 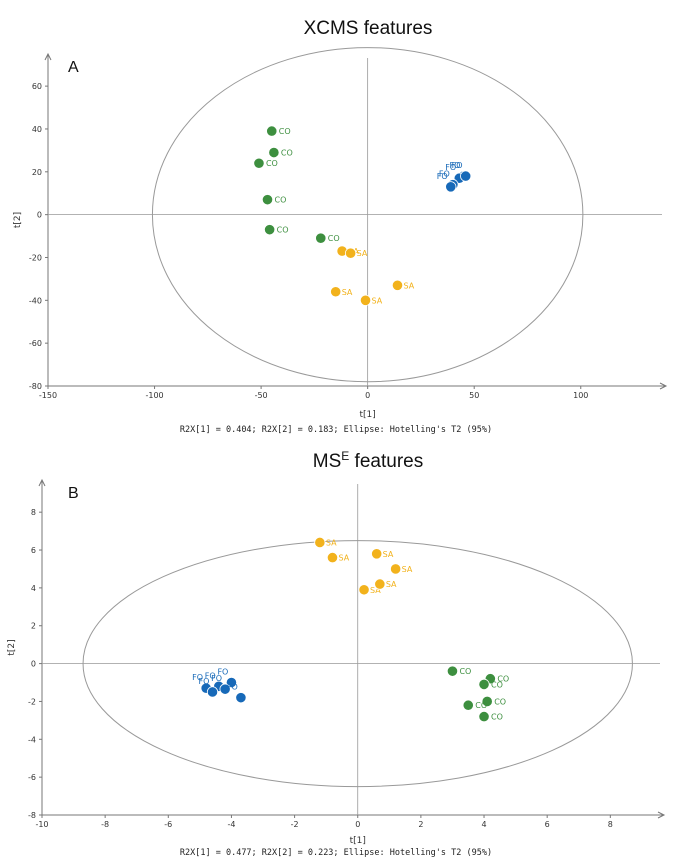 I want to click on panel-b-title-main: MS, so click(x=327, y=461).